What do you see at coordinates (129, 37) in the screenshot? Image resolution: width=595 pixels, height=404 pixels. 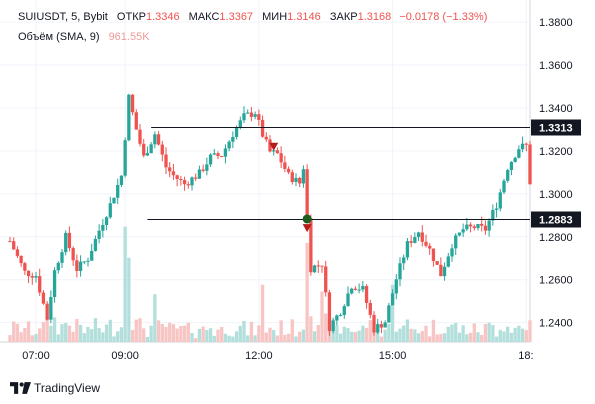 I see `volume-value: 961.55K` at bounding box center [129, 37].